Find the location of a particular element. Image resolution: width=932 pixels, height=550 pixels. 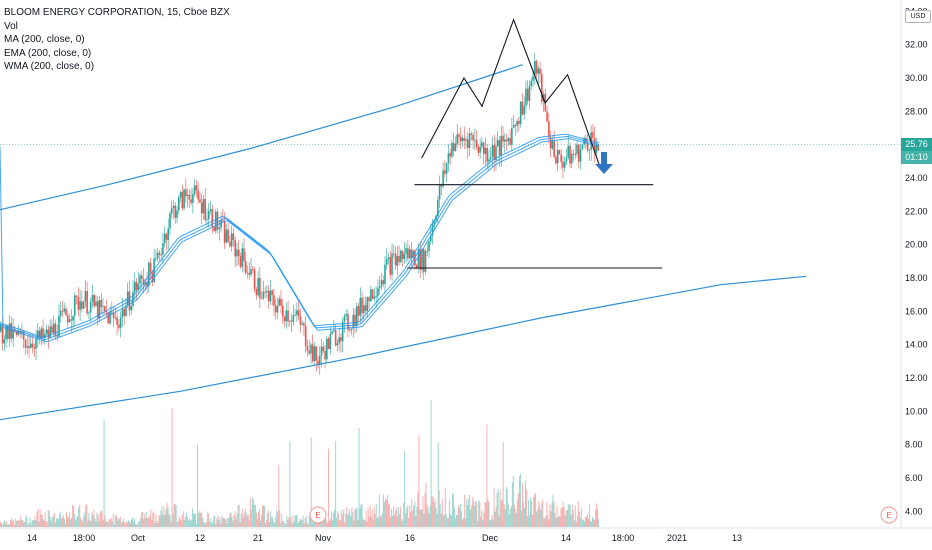

legend-vol: Vol is located at coordinates (11, 26).